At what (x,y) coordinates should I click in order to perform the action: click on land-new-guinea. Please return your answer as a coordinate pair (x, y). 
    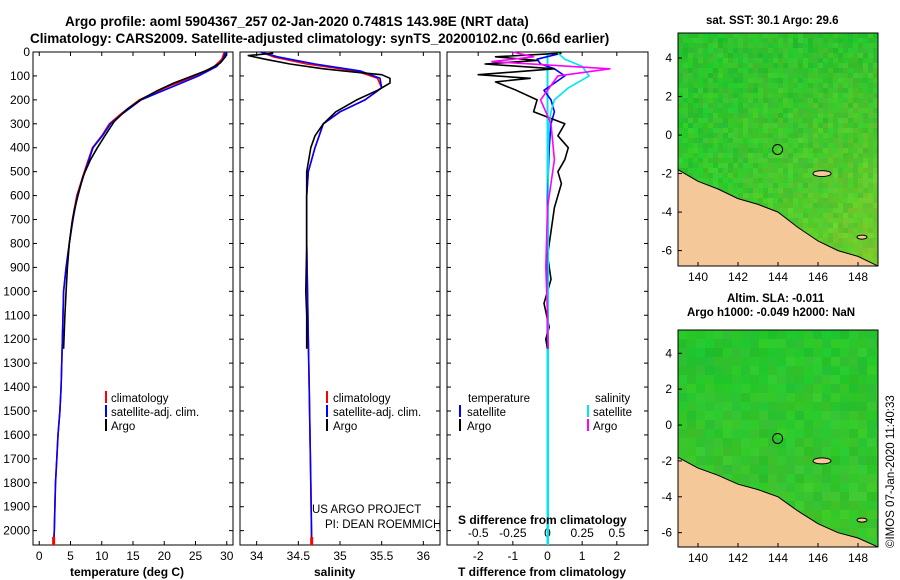
    Looking at the image, I should click on (778, 217).